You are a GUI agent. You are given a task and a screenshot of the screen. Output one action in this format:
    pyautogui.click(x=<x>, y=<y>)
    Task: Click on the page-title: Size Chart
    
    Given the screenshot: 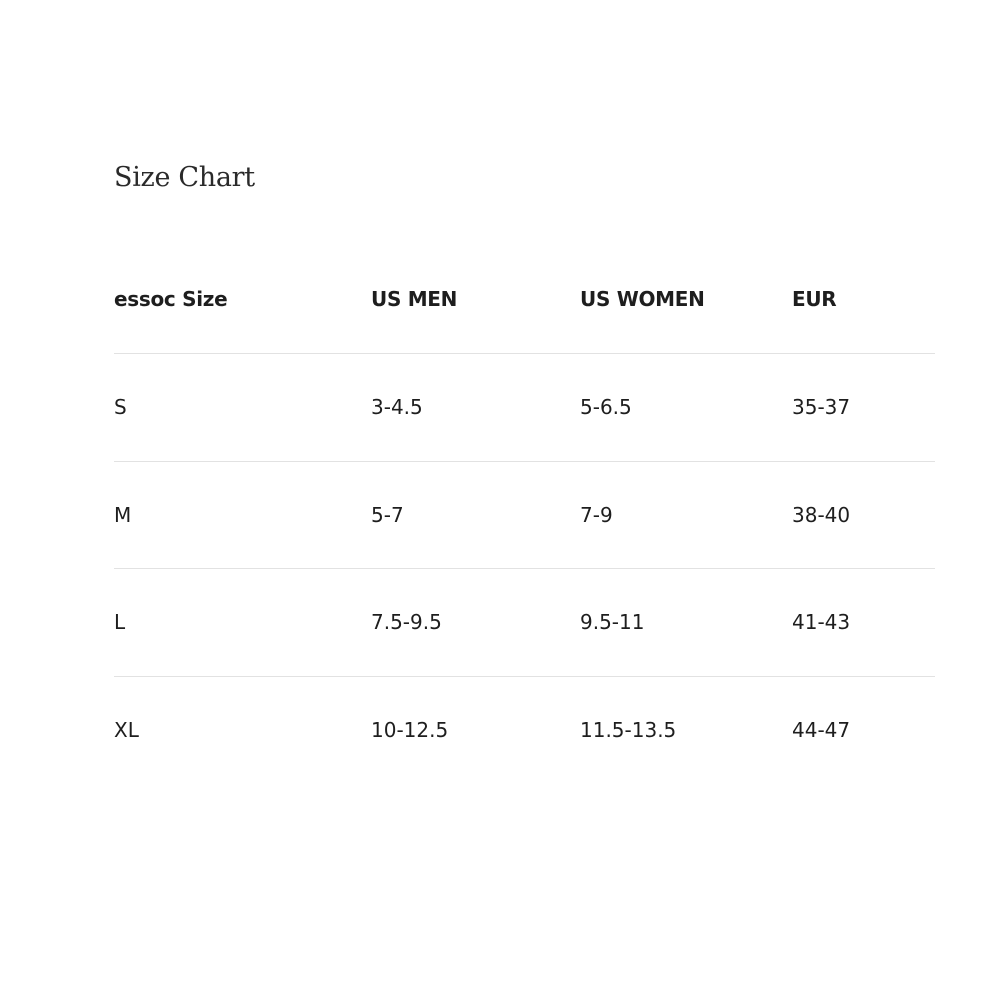 What is the action you would take?
    pyautogui.click(x=184, y=177)
    